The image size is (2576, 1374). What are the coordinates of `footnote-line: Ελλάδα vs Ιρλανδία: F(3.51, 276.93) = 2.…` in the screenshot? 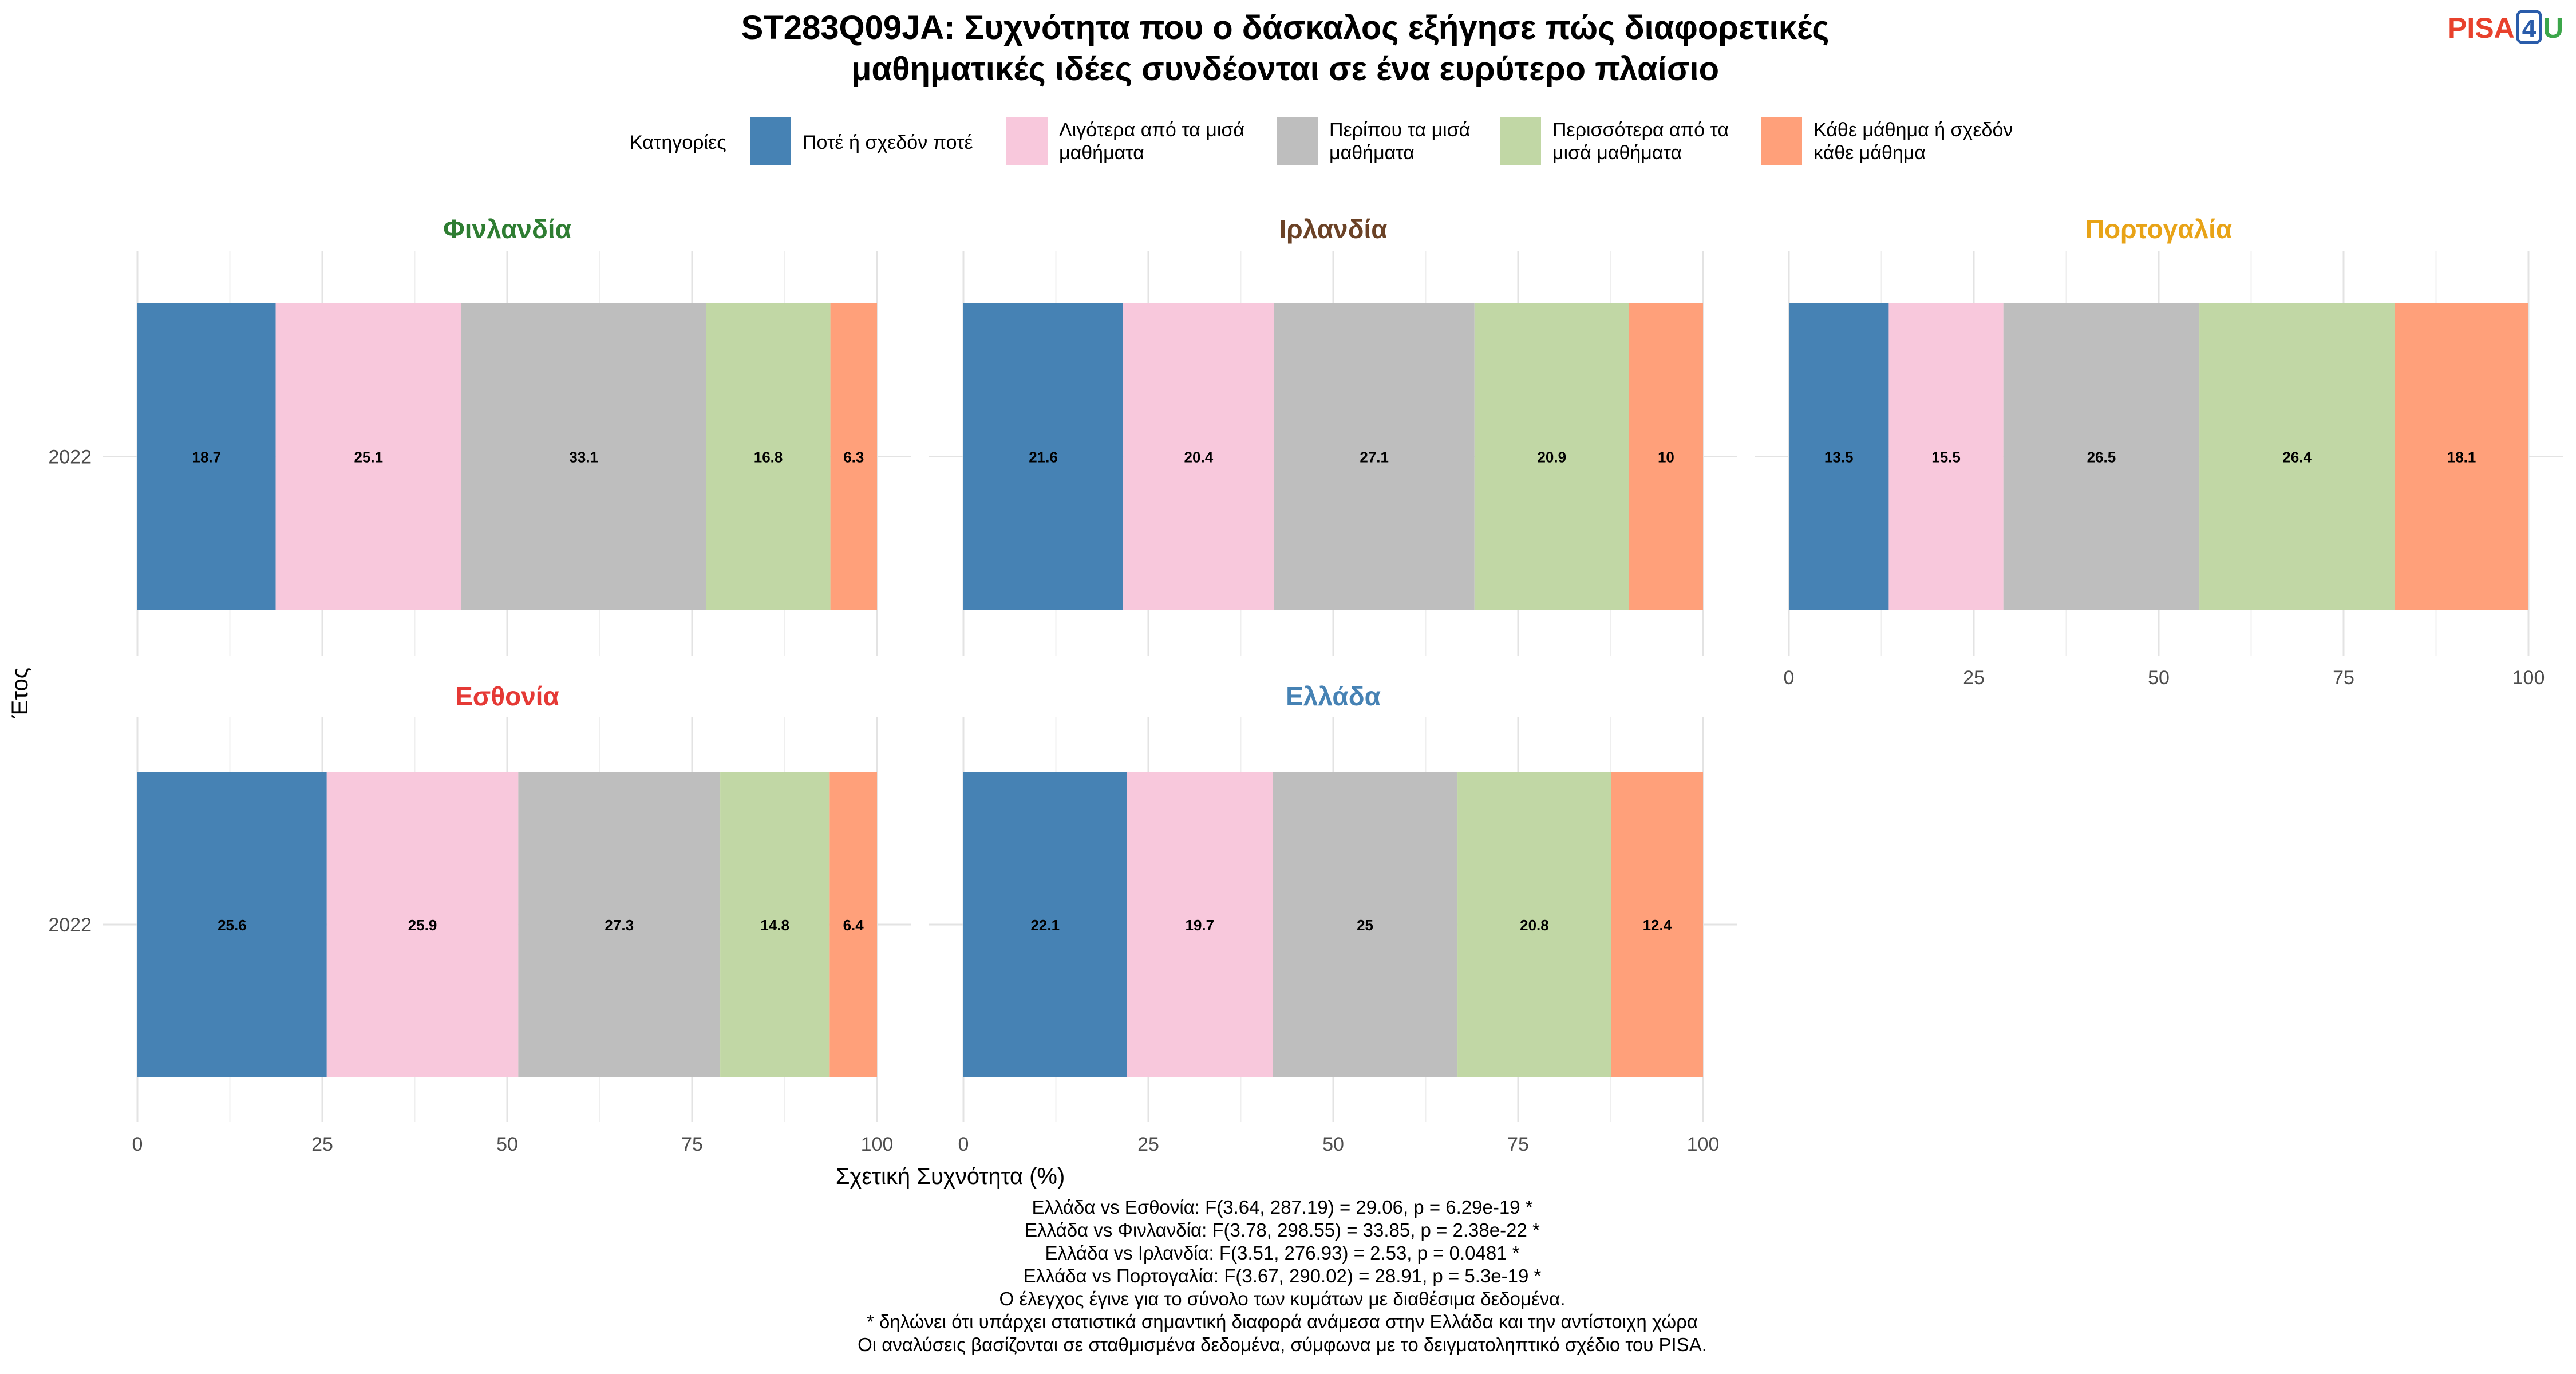 It's located at (1282, 1253).